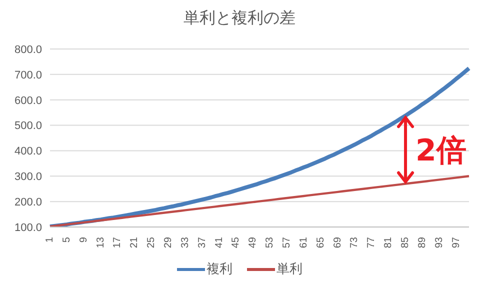 This screenshot has height=288, width=479. I want to click on y-tick-label: 500.0, so click(28, 126).